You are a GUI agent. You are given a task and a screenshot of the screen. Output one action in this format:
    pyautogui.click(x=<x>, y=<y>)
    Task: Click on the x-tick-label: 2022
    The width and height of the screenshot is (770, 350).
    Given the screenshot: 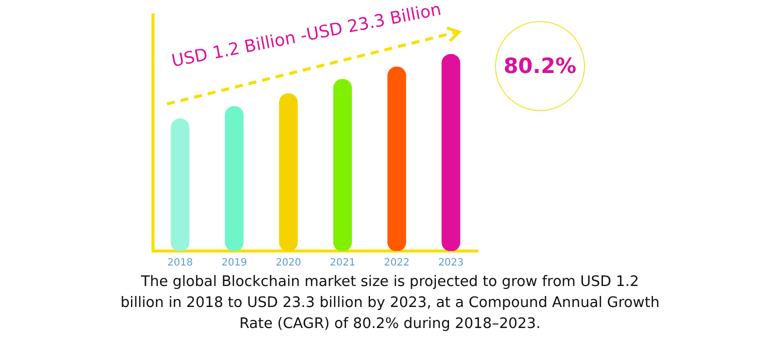 What is the action you would take?
    pyautogui.click(x=397, y=263)
    